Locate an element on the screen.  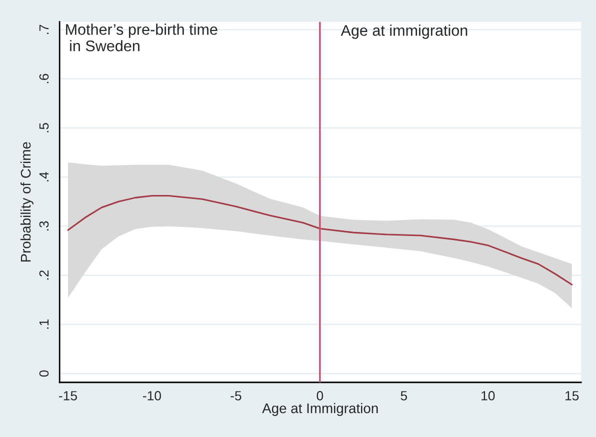
y-tick-label: .7 is located at coordinates (44, 29).